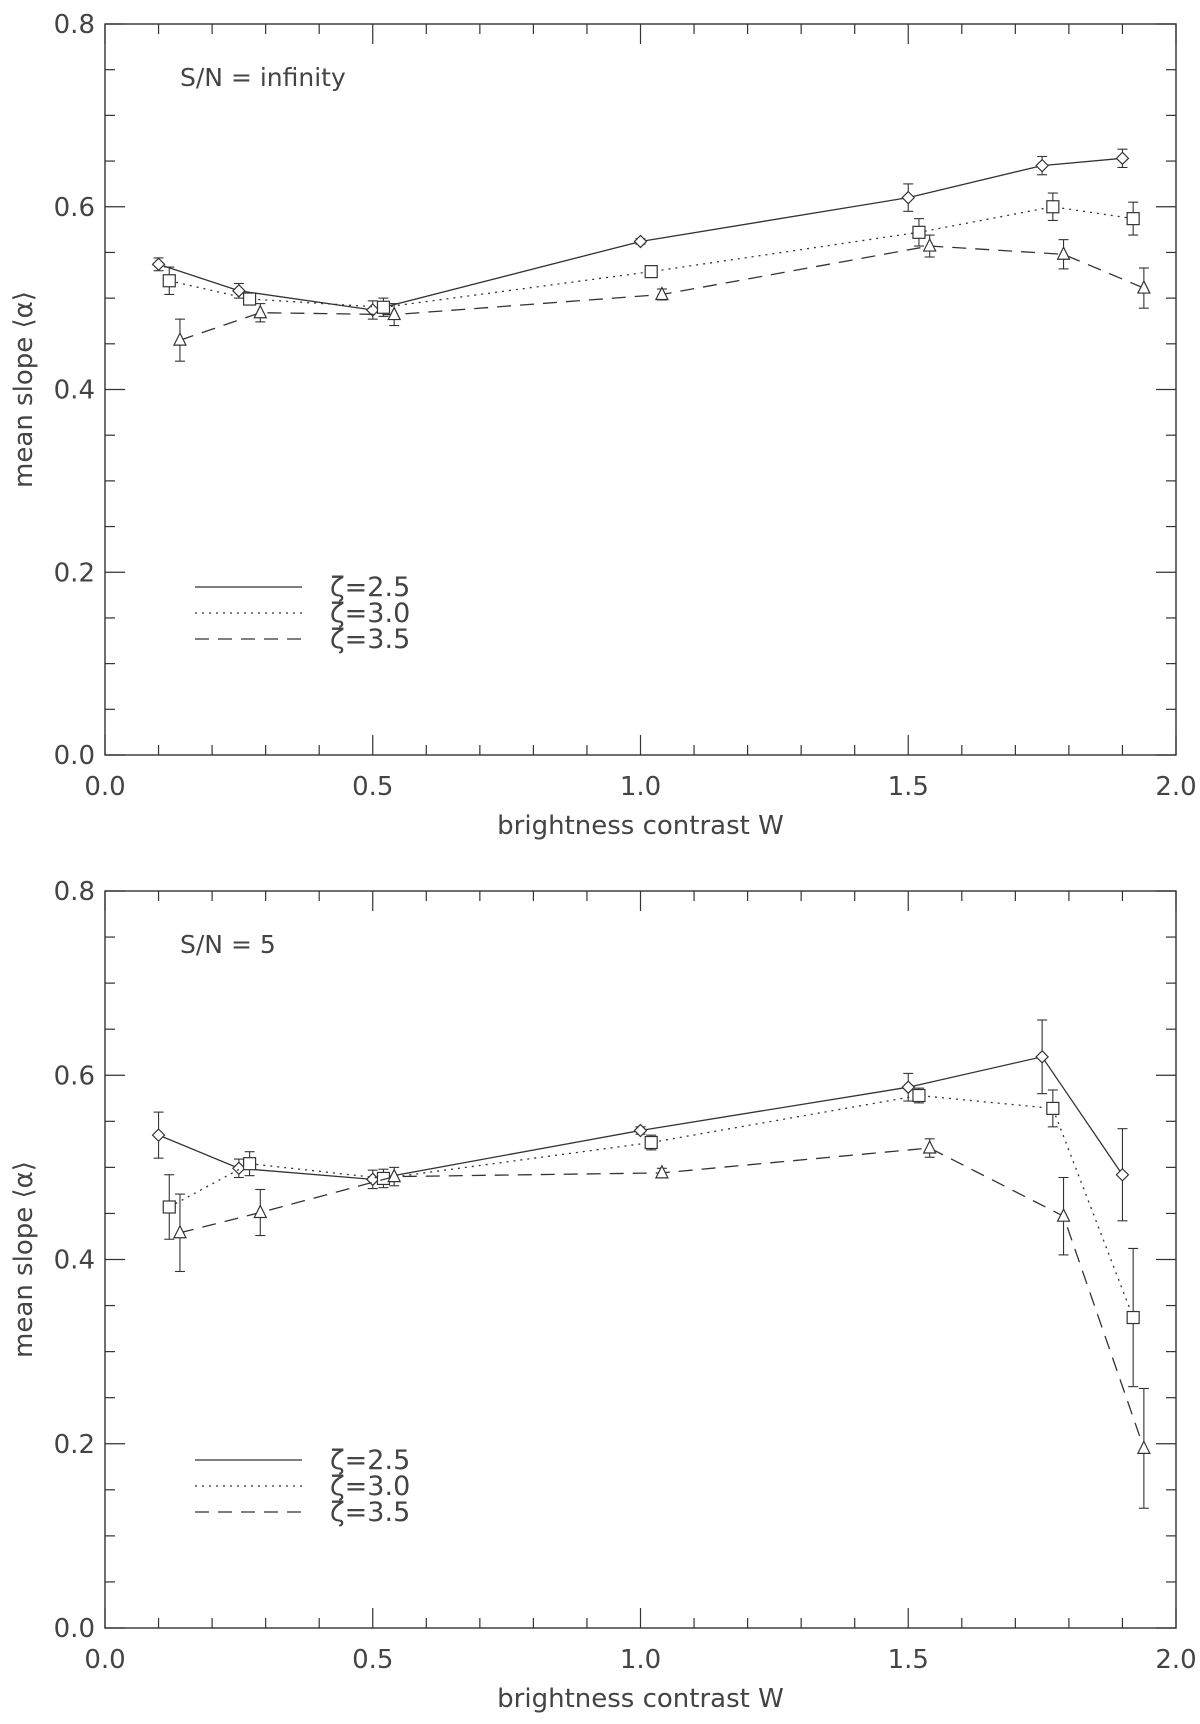 Image resolution: width=1200 pixels, height=1724 pixels. I want to click on sn-annotation: S/N = infinity, so click(263, 77).